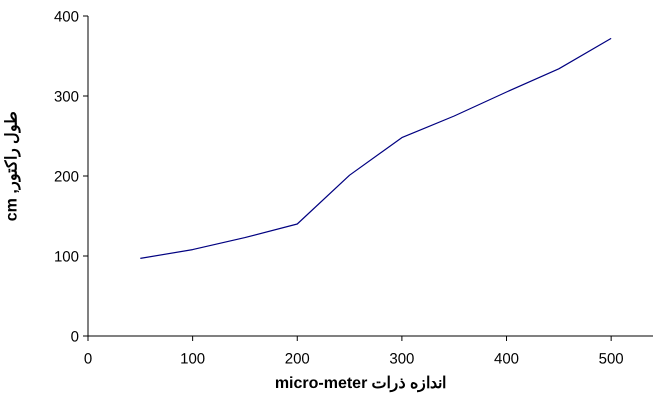 The image size is (653, 406). I want to click on y-axis-title: طول راکتور, cm, so click(13, 166).